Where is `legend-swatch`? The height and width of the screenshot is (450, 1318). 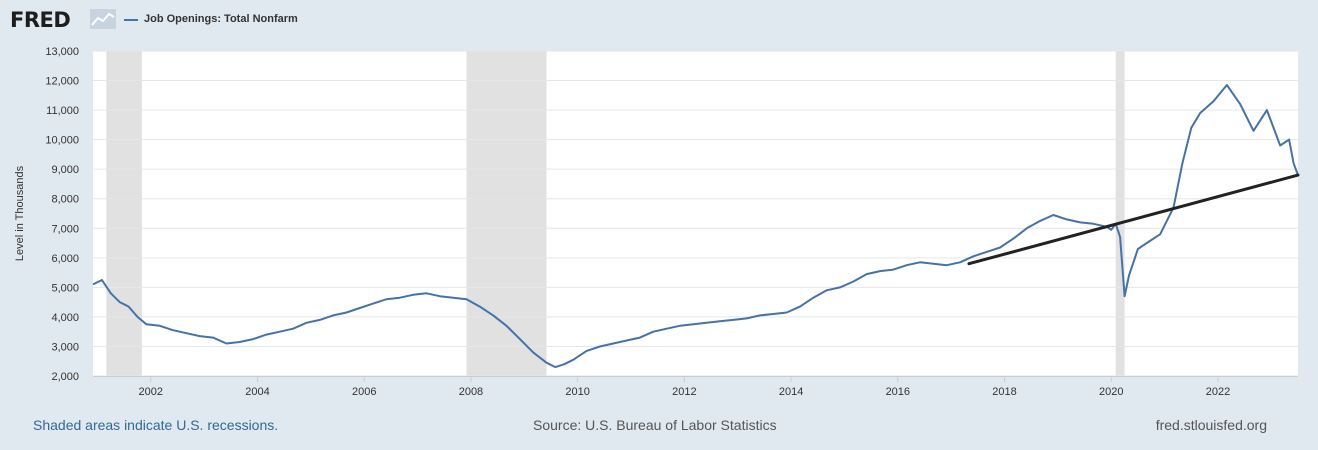 legend-swatch is located at coordinates (131, 20).